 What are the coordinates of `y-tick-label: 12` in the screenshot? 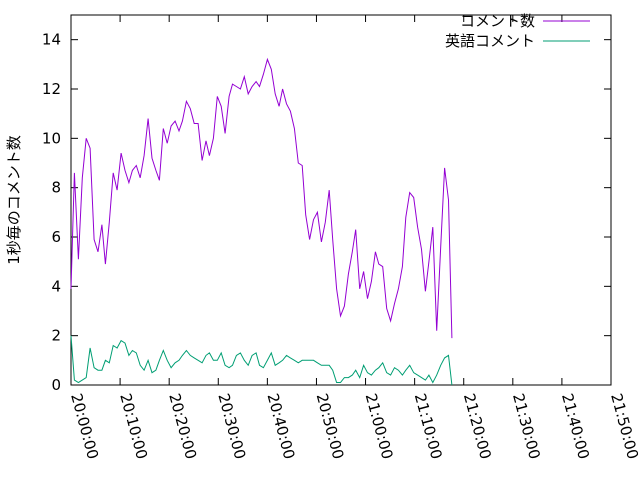 It's located at (51, 89).